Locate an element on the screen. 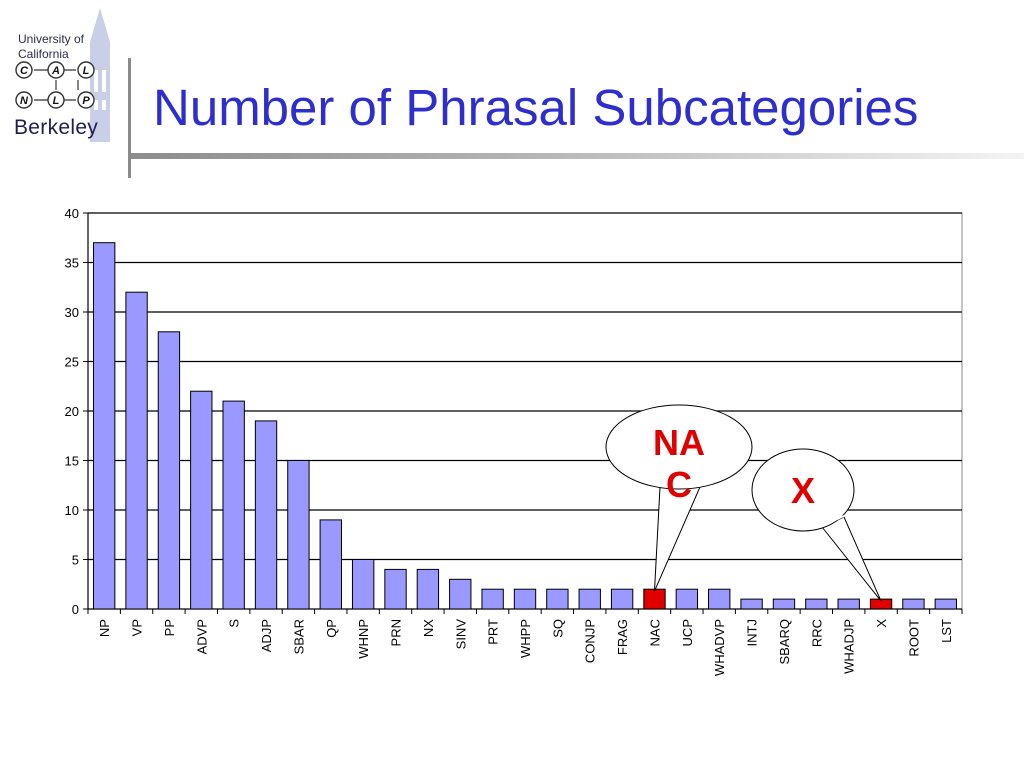 The width and height of the screenshot is (1024, 768). bar-sbar is located at coordinates (298, 535).